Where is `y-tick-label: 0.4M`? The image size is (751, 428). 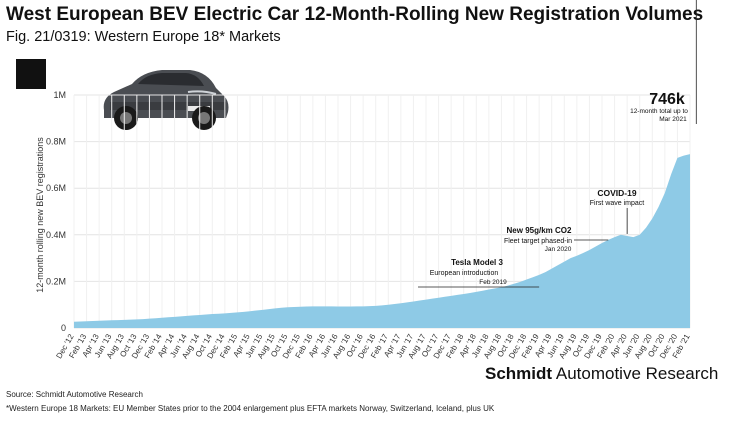 y-tick-label: 0.4M is located at coordinates (56, 235).